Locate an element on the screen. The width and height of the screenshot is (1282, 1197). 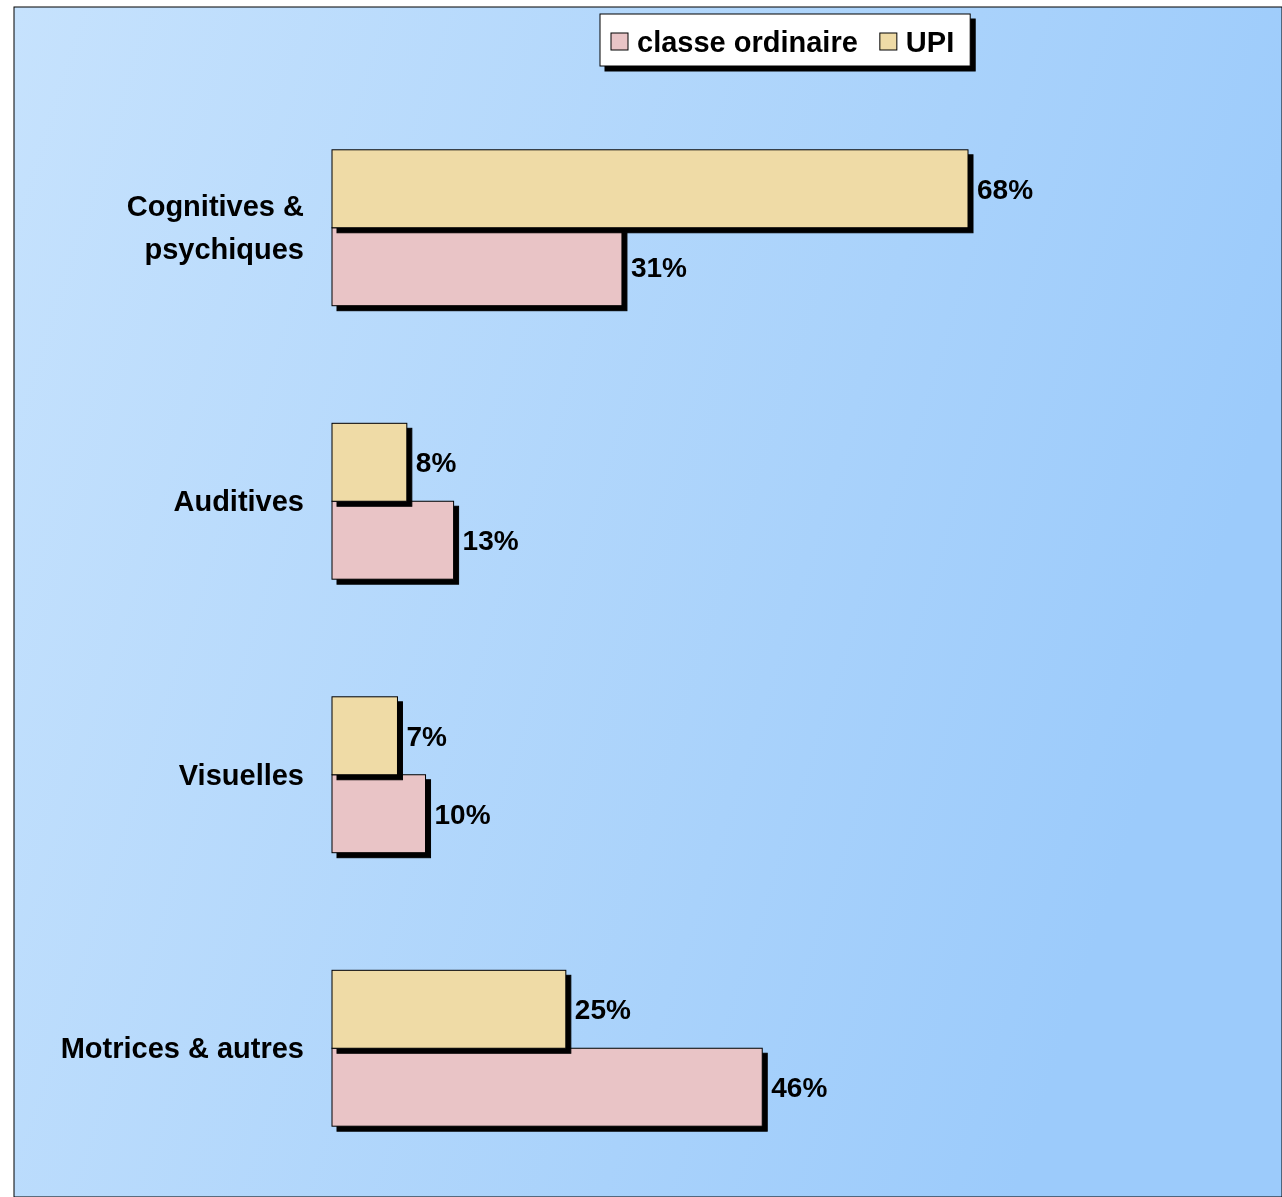
y-tick-label: Visuelles is located at coordinates (241, 774).